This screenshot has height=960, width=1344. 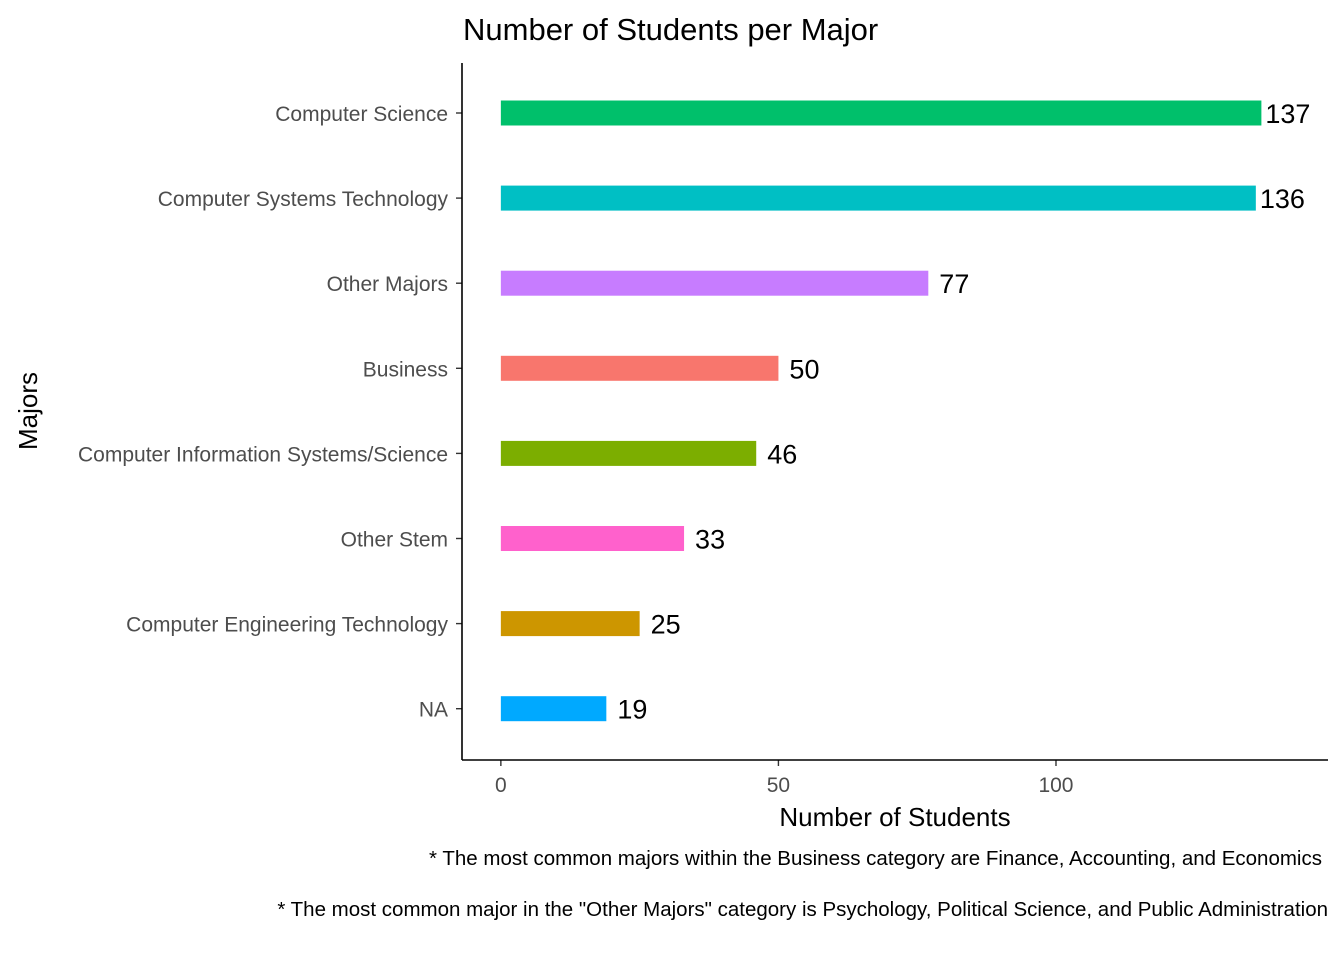 I want to click on x-ticks: 0 50 100, so click(x=784, y=778).